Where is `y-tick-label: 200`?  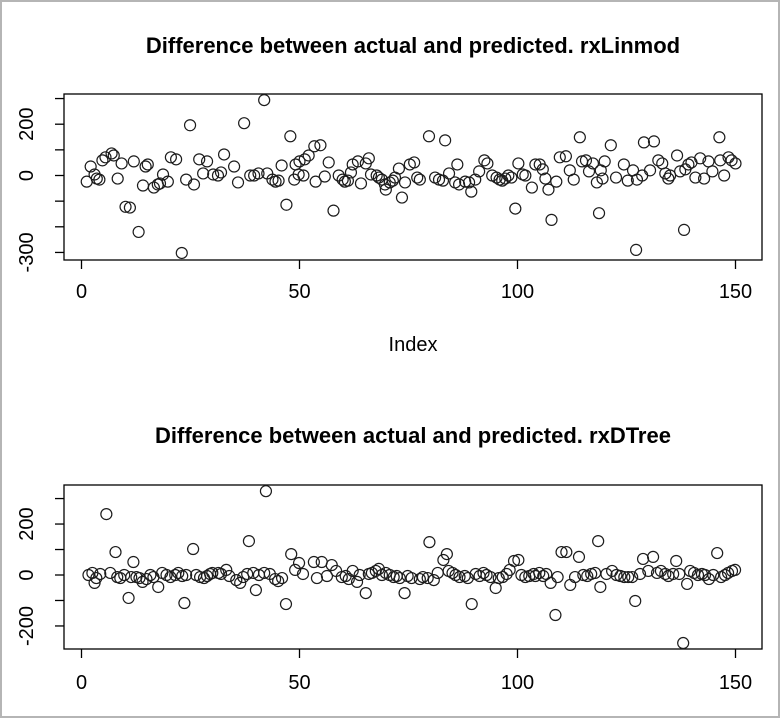
y-tick-label: 200 is located at coordinates (27, 523).